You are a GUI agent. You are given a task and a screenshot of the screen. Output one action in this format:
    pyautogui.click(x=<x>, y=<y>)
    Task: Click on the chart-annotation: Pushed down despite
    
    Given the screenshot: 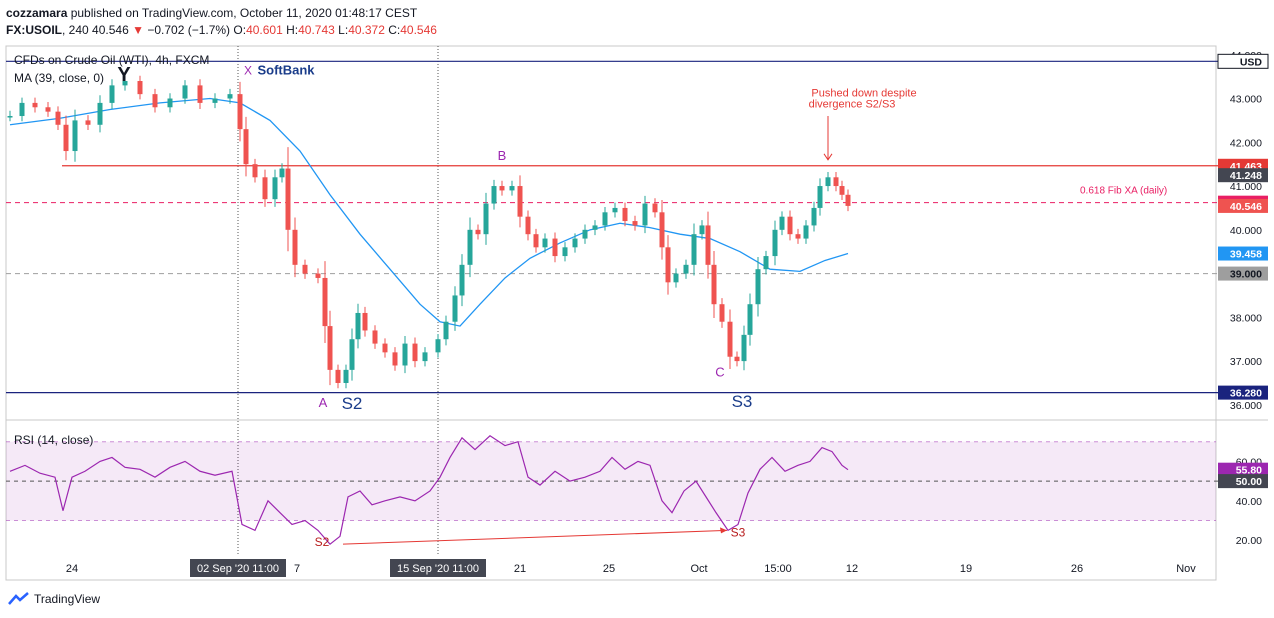 What is the action you would take?
    pyautogui.click(x=863, y=93)
    